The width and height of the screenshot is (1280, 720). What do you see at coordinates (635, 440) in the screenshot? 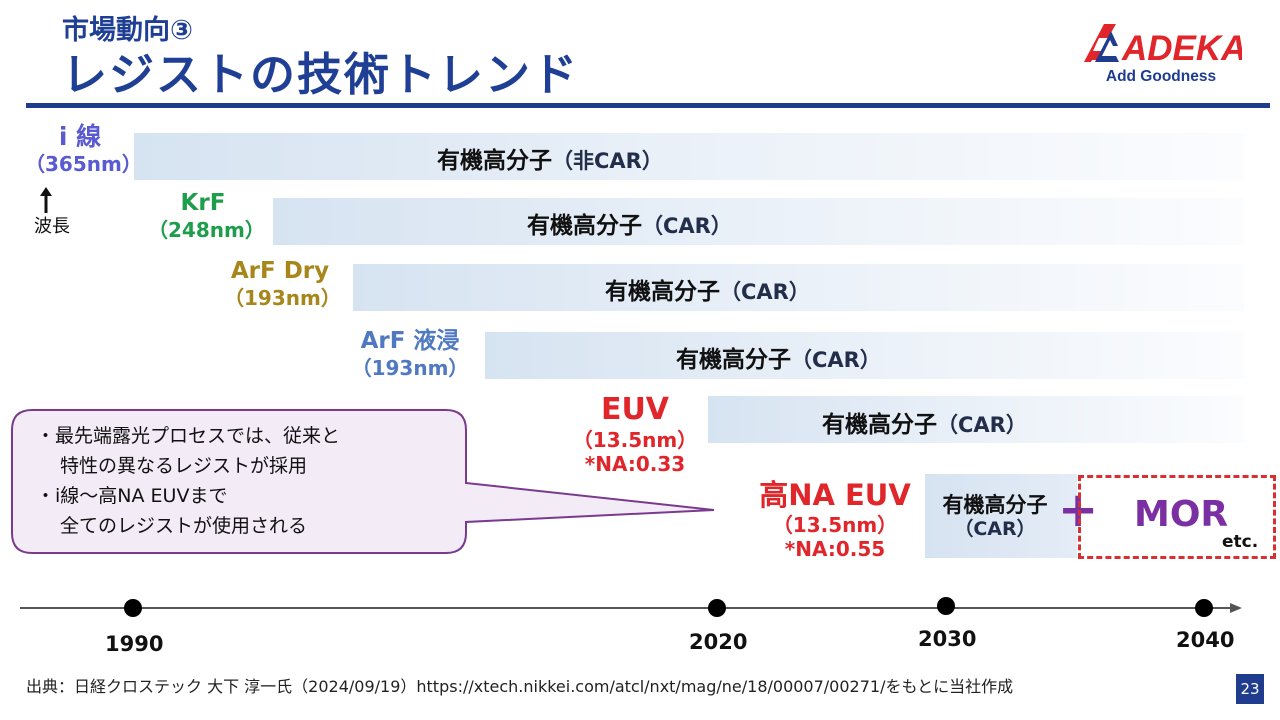
I see `euv-wavelength: （13.5nm）` at bounding box center [635, 440].